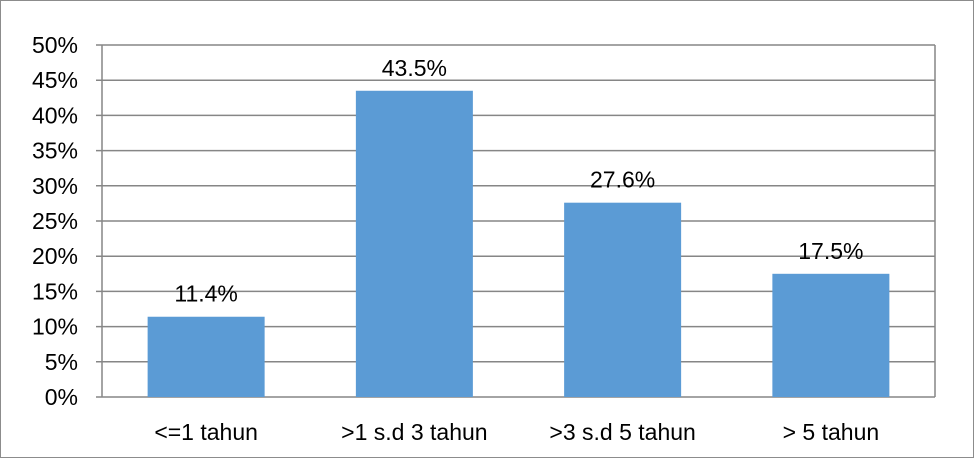 This screenshot has width=974, height=462. Describe the element at coordinates (831, 432) in the screenshot. I see `x-category-label: > 5 tahun` at that location.